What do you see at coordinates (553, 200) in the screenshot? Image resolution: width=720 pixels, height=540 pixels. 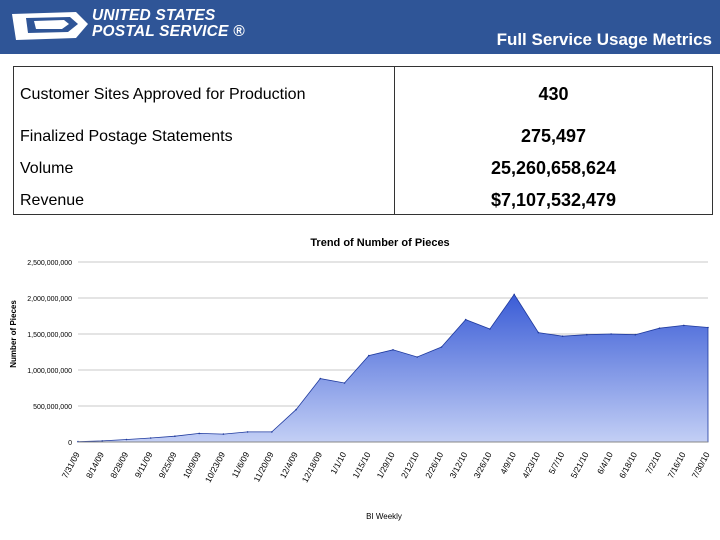 I see `metric-value: $7,107,532,479` at bounding box center [553, 200].